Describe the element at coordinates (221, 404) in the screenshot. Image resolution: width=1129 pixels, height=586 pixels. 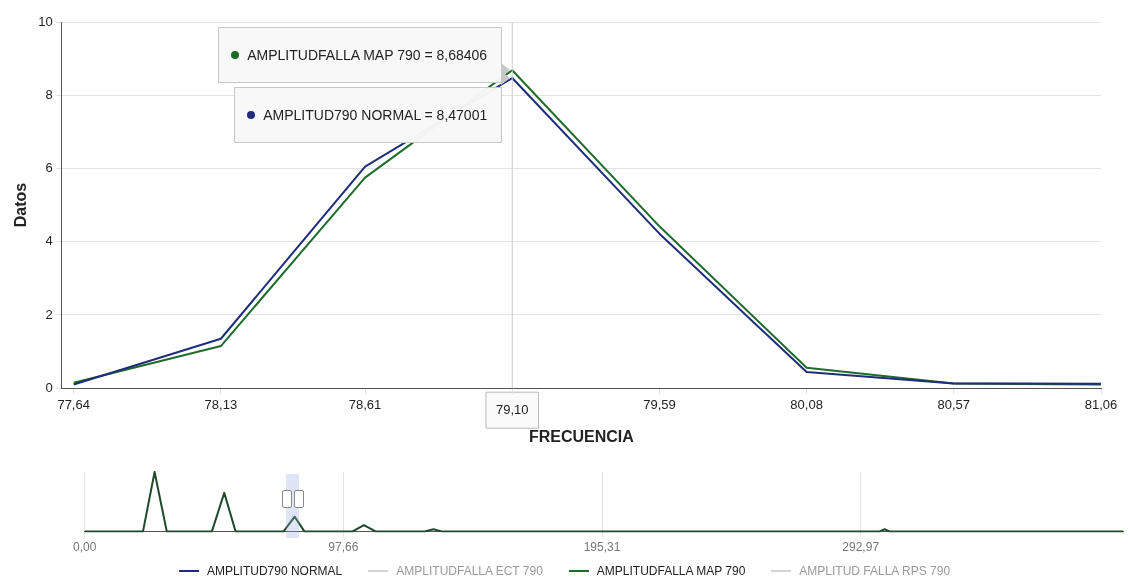
I see `x-tick-label: 78,13` at that location.